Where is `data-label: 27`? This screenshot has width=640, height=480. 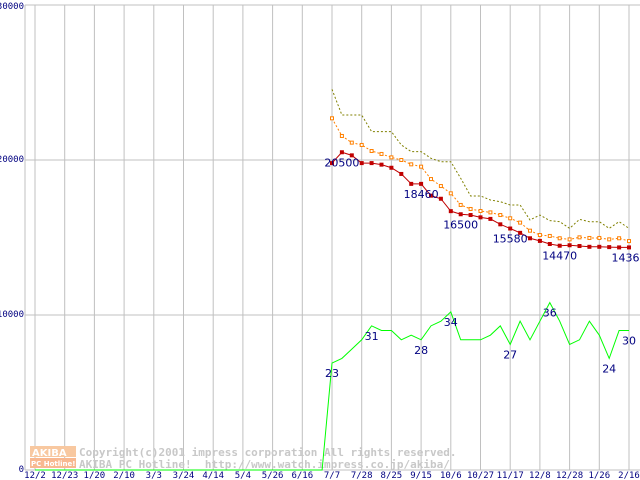 data-label: 27 is located at coordinates (510, 354).